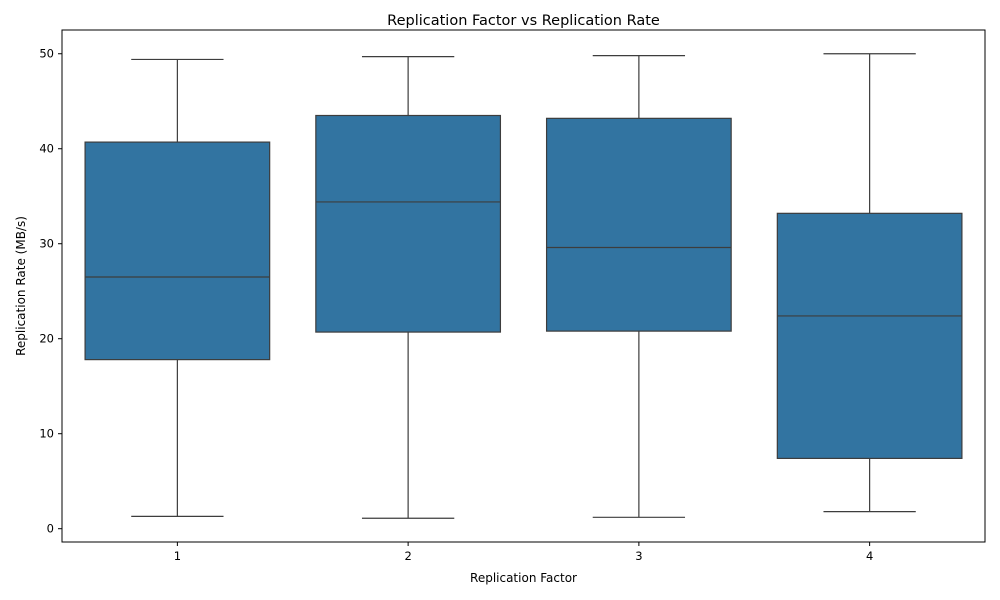  I want to click on x-tick-label: 3, so click(638, 556).